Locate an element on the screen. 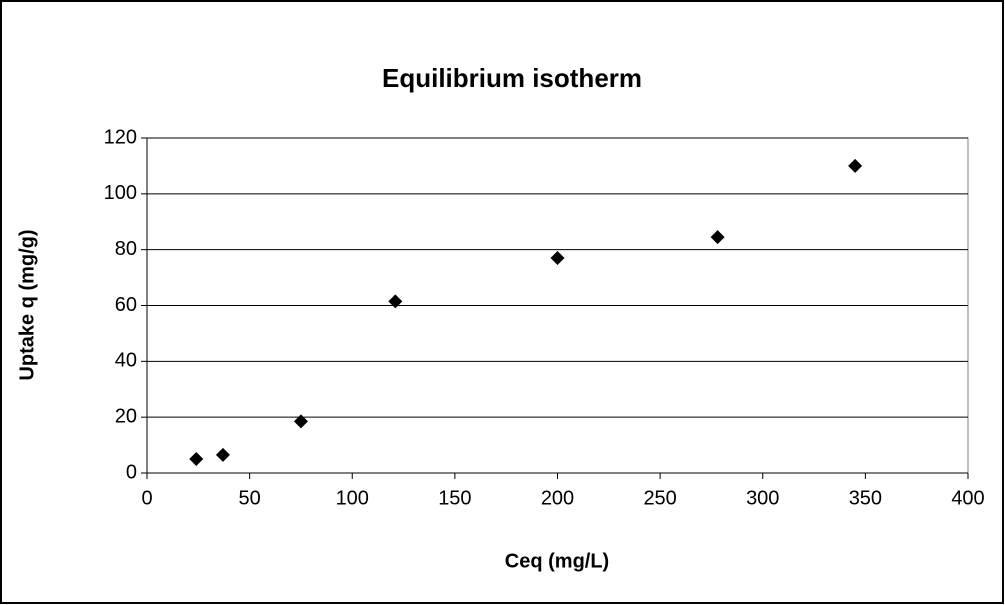 This screenshot has height=605, width=1005. x-tick-label: 250 is located at coordinates (659, 498).